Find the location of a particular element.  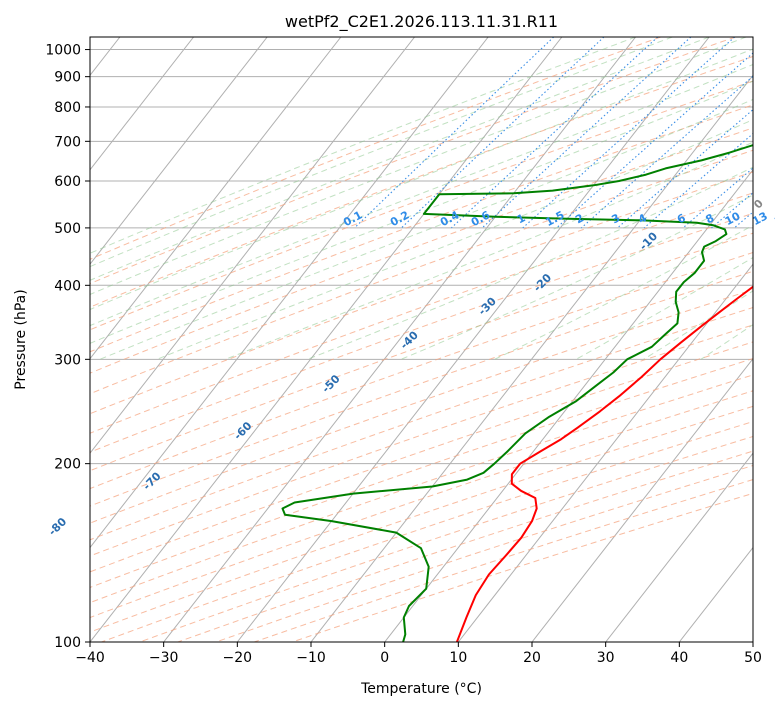

x-tick-label: 30 is located at coordinates (606, 658).